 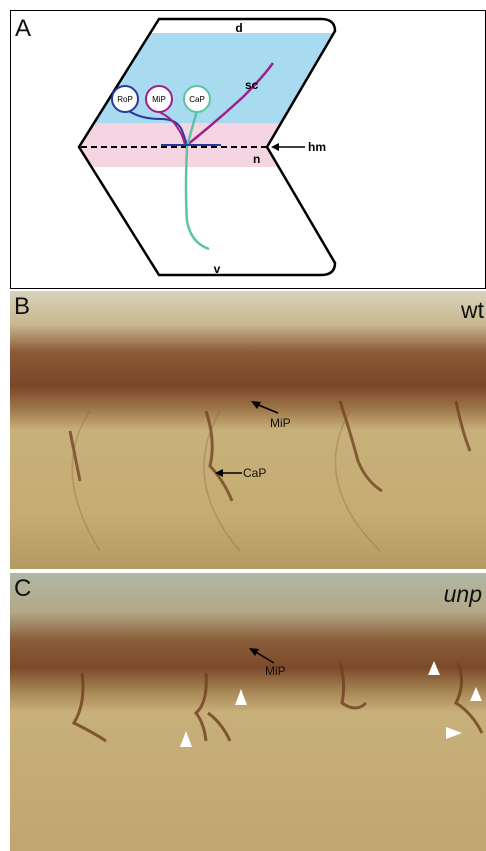 What do you see at coordinates (217, 269) in the screenshot?
I see `ventral-label: v` at bounding box center [217, 269].